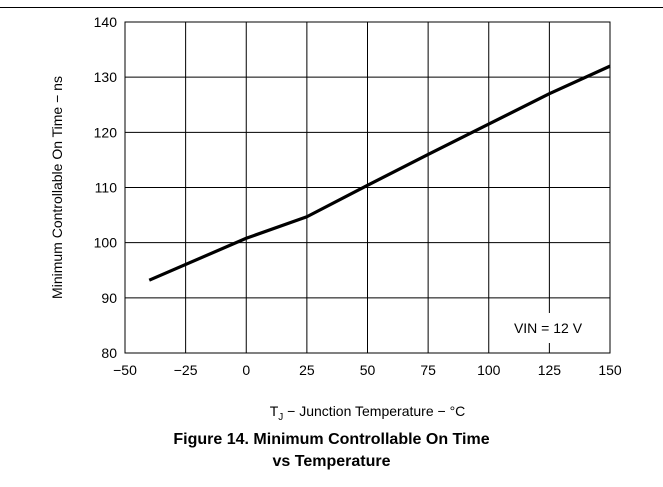 The image size is (663, 487). I want to click on top-rule, so click(331, 7).